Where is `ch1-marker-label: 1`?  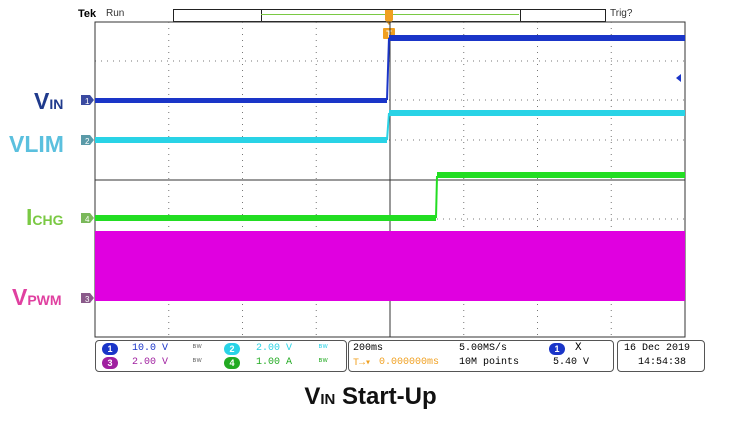
ch1-marker-label: 1 is located at coordinates (87, 101).